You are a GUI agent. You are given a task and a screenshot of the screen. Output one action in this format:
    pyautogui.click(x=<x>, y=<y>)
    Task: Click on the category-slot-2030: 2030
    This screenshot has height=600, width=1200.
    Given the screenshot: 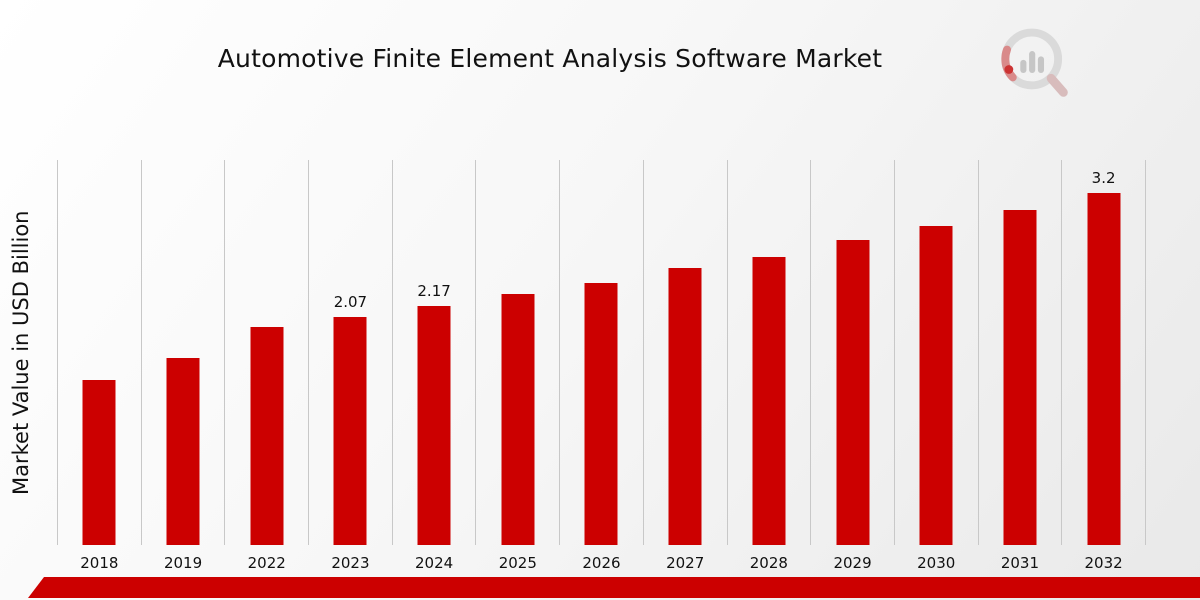 What is the action you would take?
    pyautogui.click(x=935, y=366)
    